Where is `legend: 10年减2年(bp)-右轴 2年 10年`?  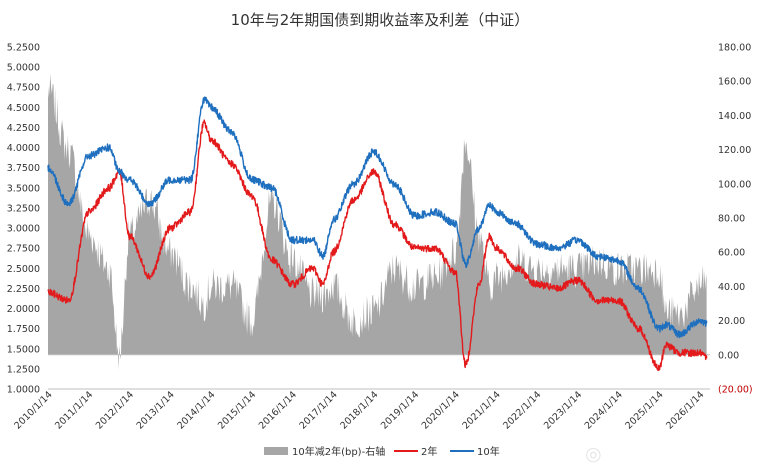 legend: 10年减2年(bp)-右轴 2年 10年 is located at coordinates (382, 451).